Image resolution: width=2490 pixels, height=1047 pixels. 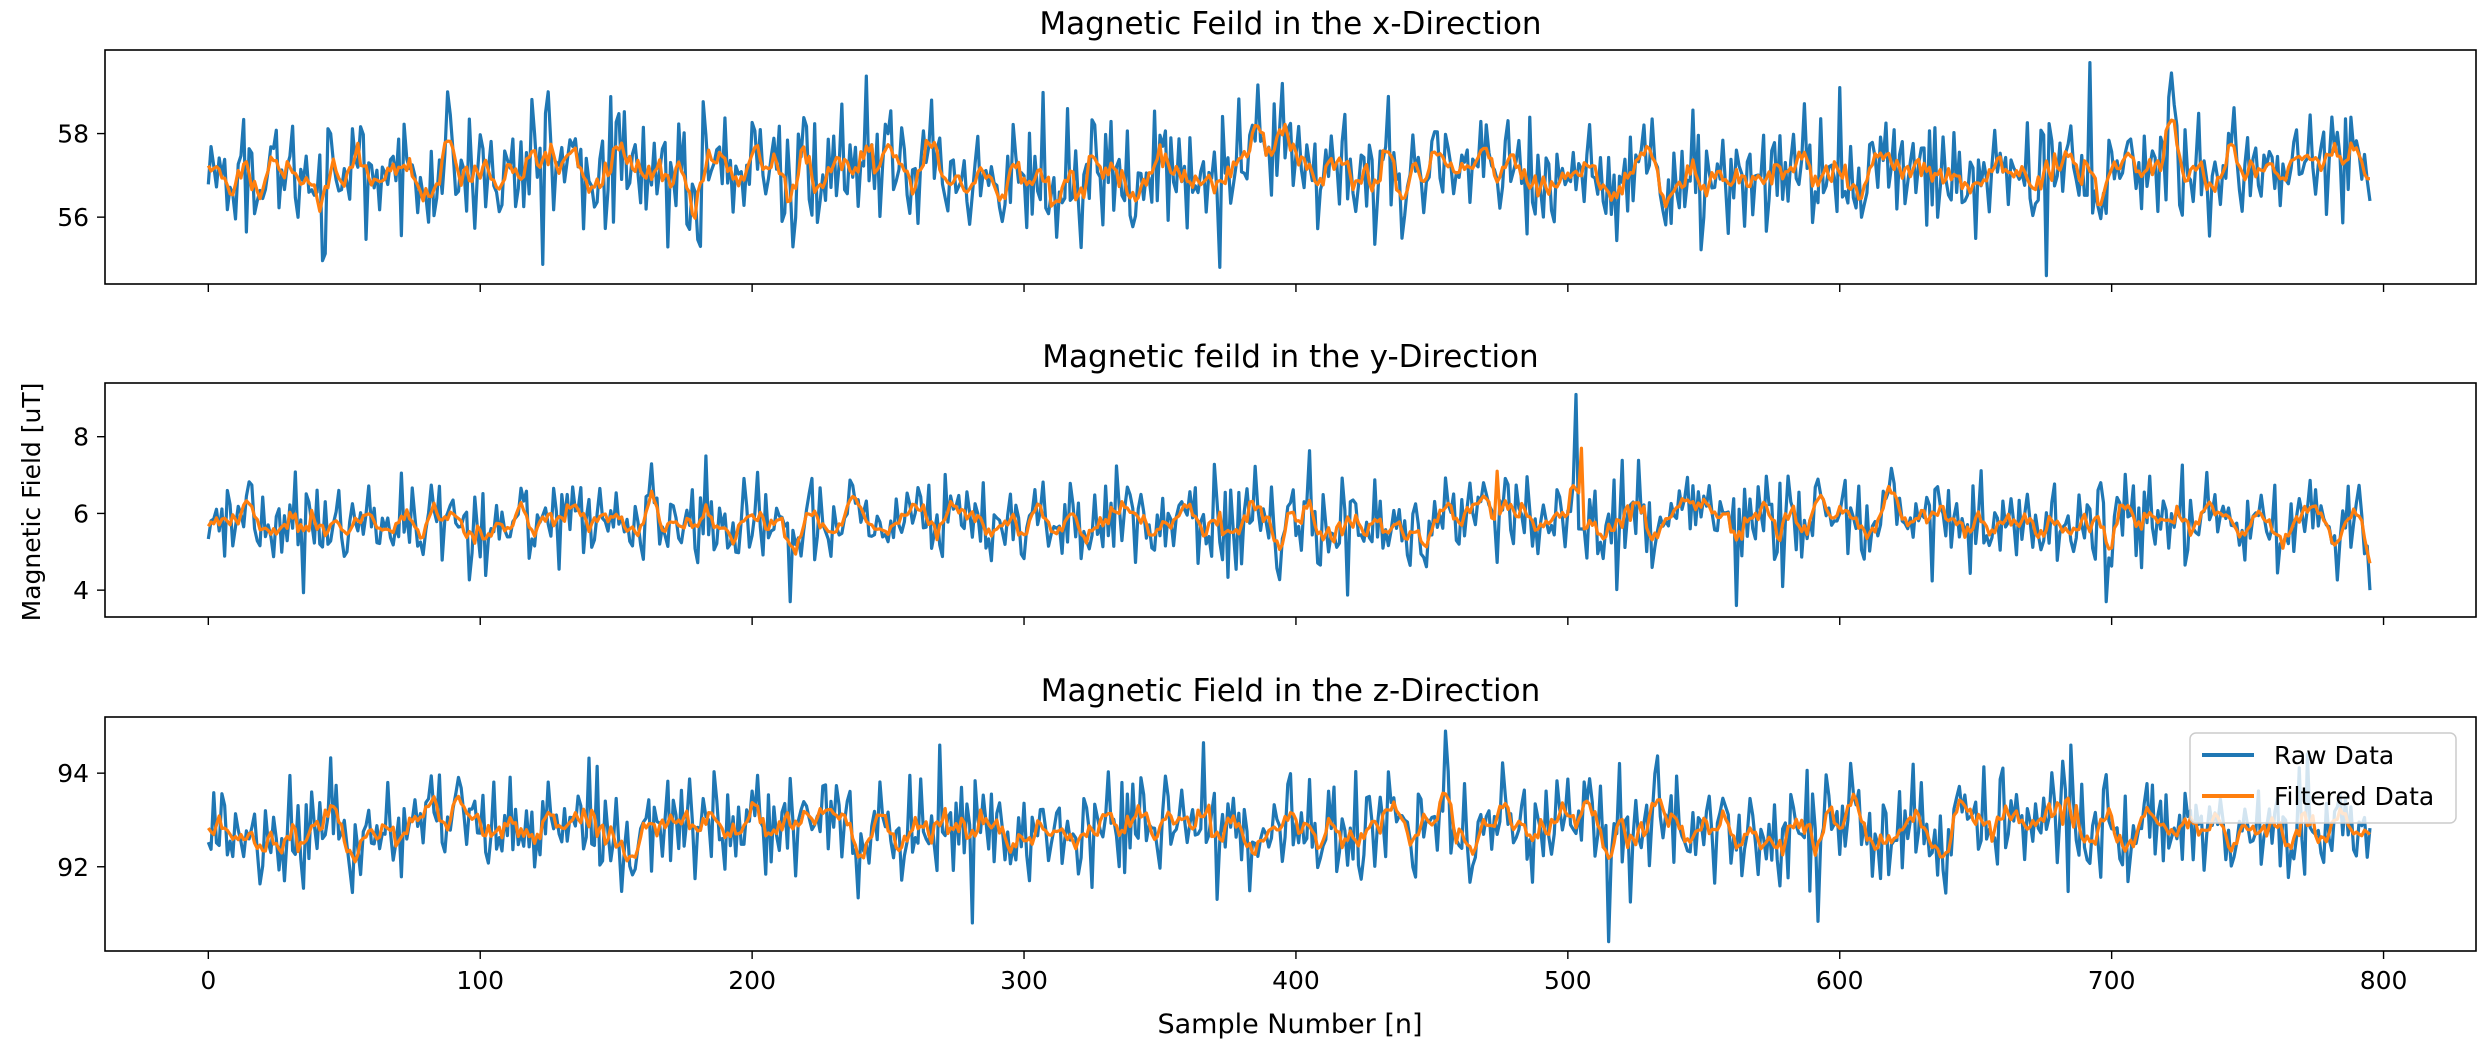 I want to click on legend-filtered-label: Filtered Data, so click(x=2354, y=796).